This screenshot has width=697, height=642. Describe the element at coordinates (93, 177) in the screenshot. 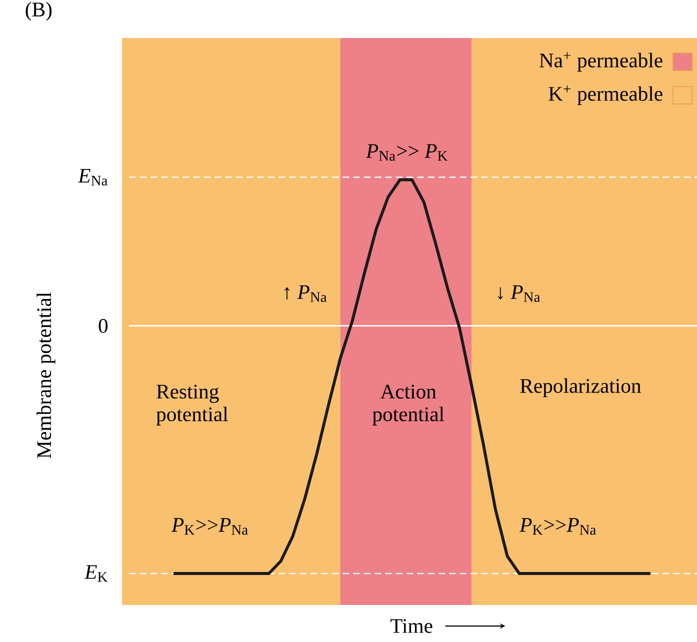

I see `ref-line-label: E$_{Na}$` at that location.